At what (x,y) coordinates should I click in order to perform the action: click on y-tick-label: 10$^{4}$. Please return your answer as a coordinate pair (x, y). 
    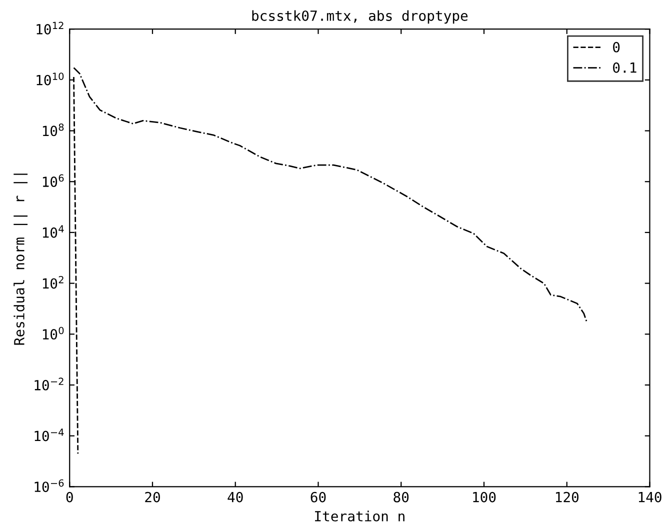
    Looking at the image, I should click on (53, 231).